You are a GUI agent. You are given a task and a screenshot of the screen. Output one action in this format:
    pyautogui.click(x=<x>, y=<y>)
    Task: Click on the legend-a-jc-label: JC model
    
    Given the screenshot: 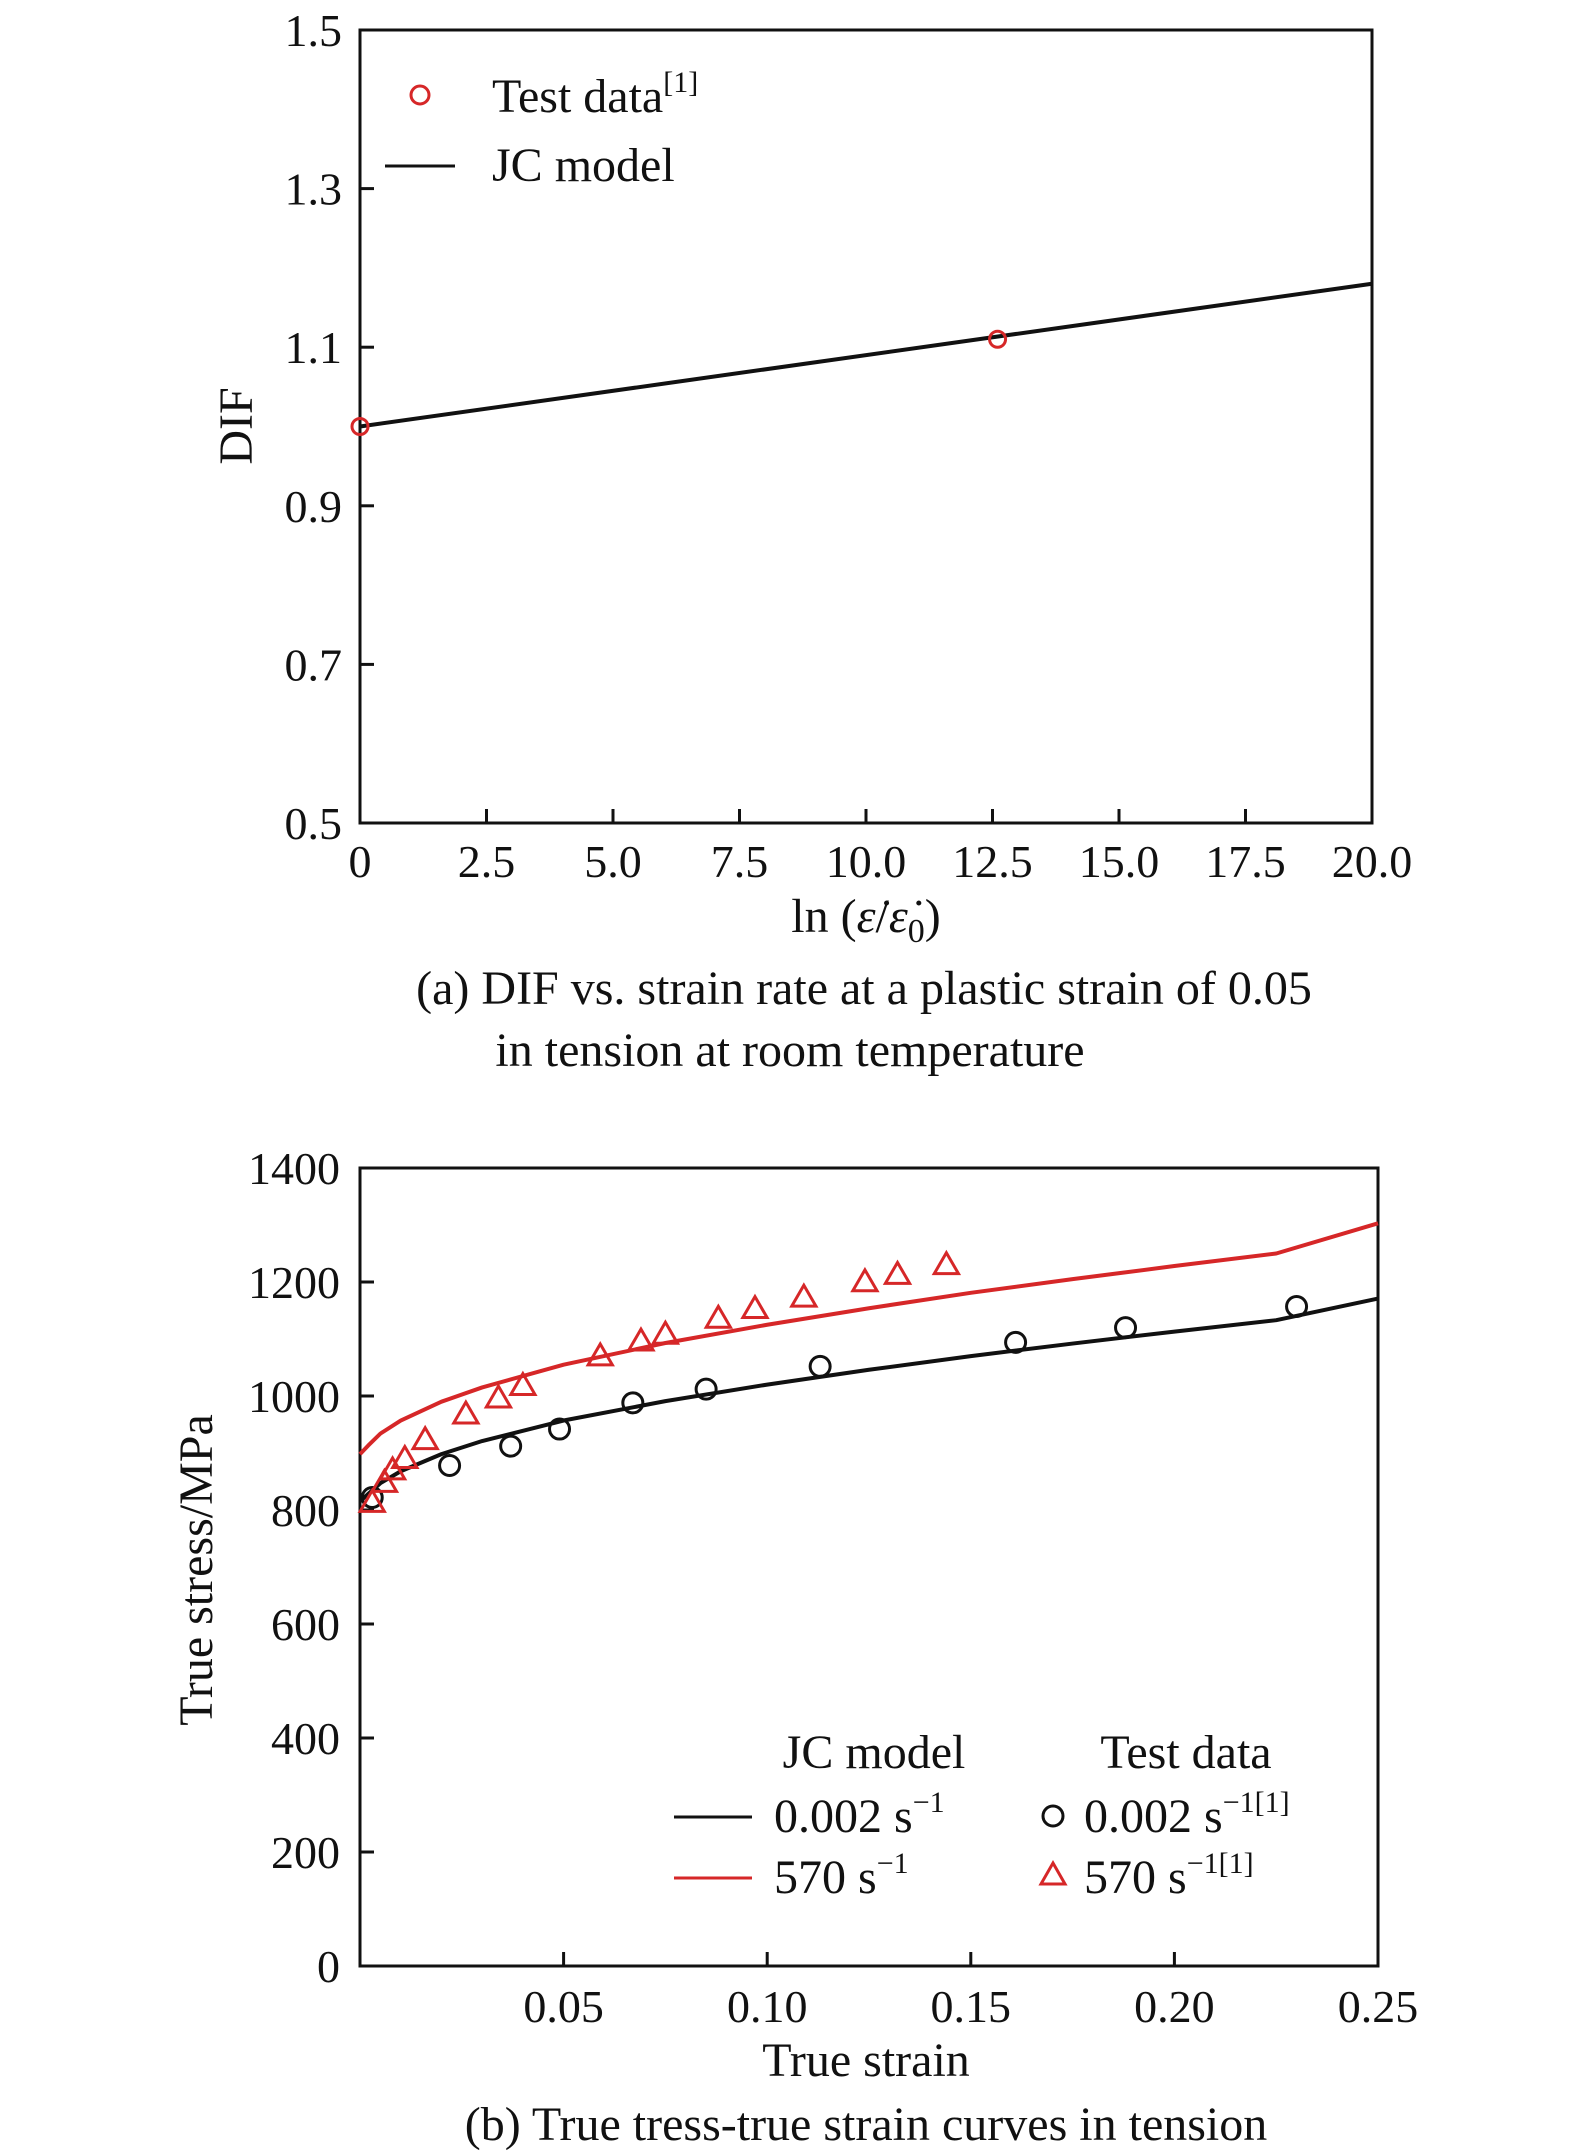 What is the action you would take?
    pyautogui.click(x=583, y=165)
    